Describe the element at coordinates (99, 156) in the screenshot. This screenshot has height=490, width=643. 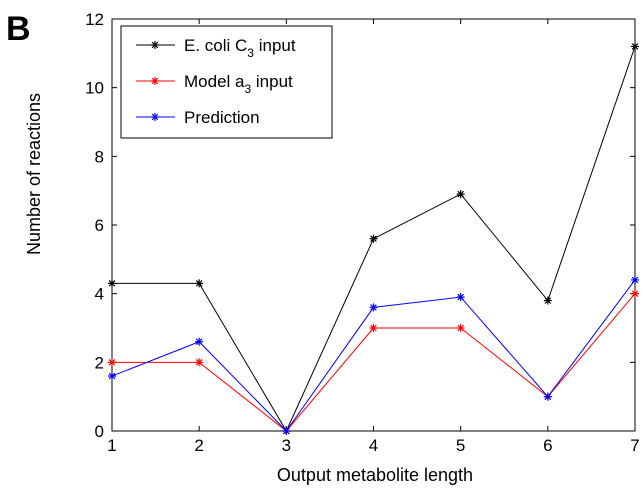
I see `y-tick-label: 8` at that location.